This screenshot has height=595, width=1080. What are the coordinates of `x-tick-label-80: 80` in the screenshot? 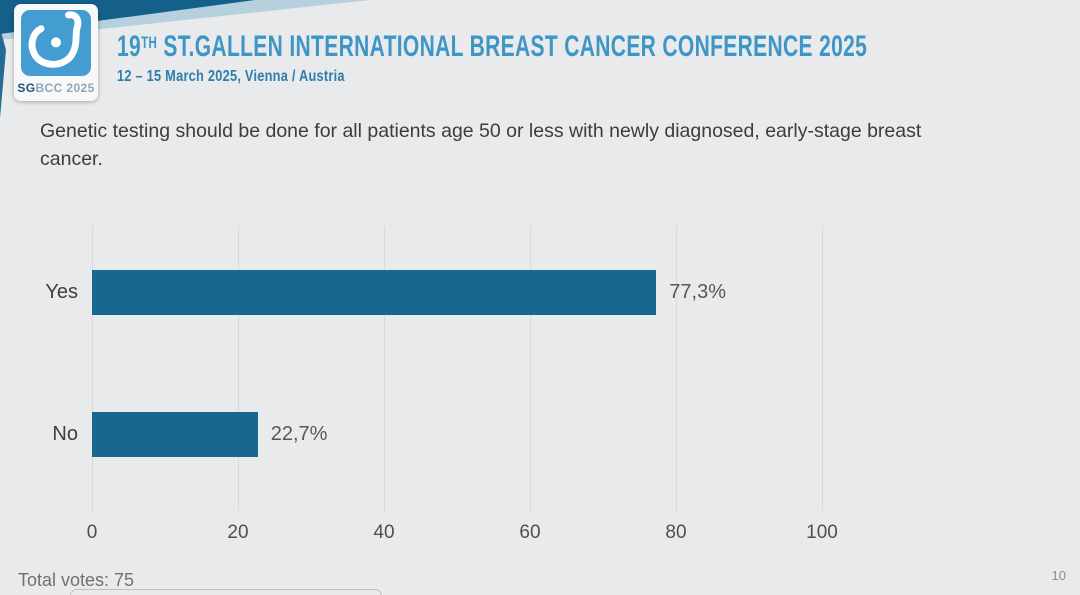 It's located at (676, 532).